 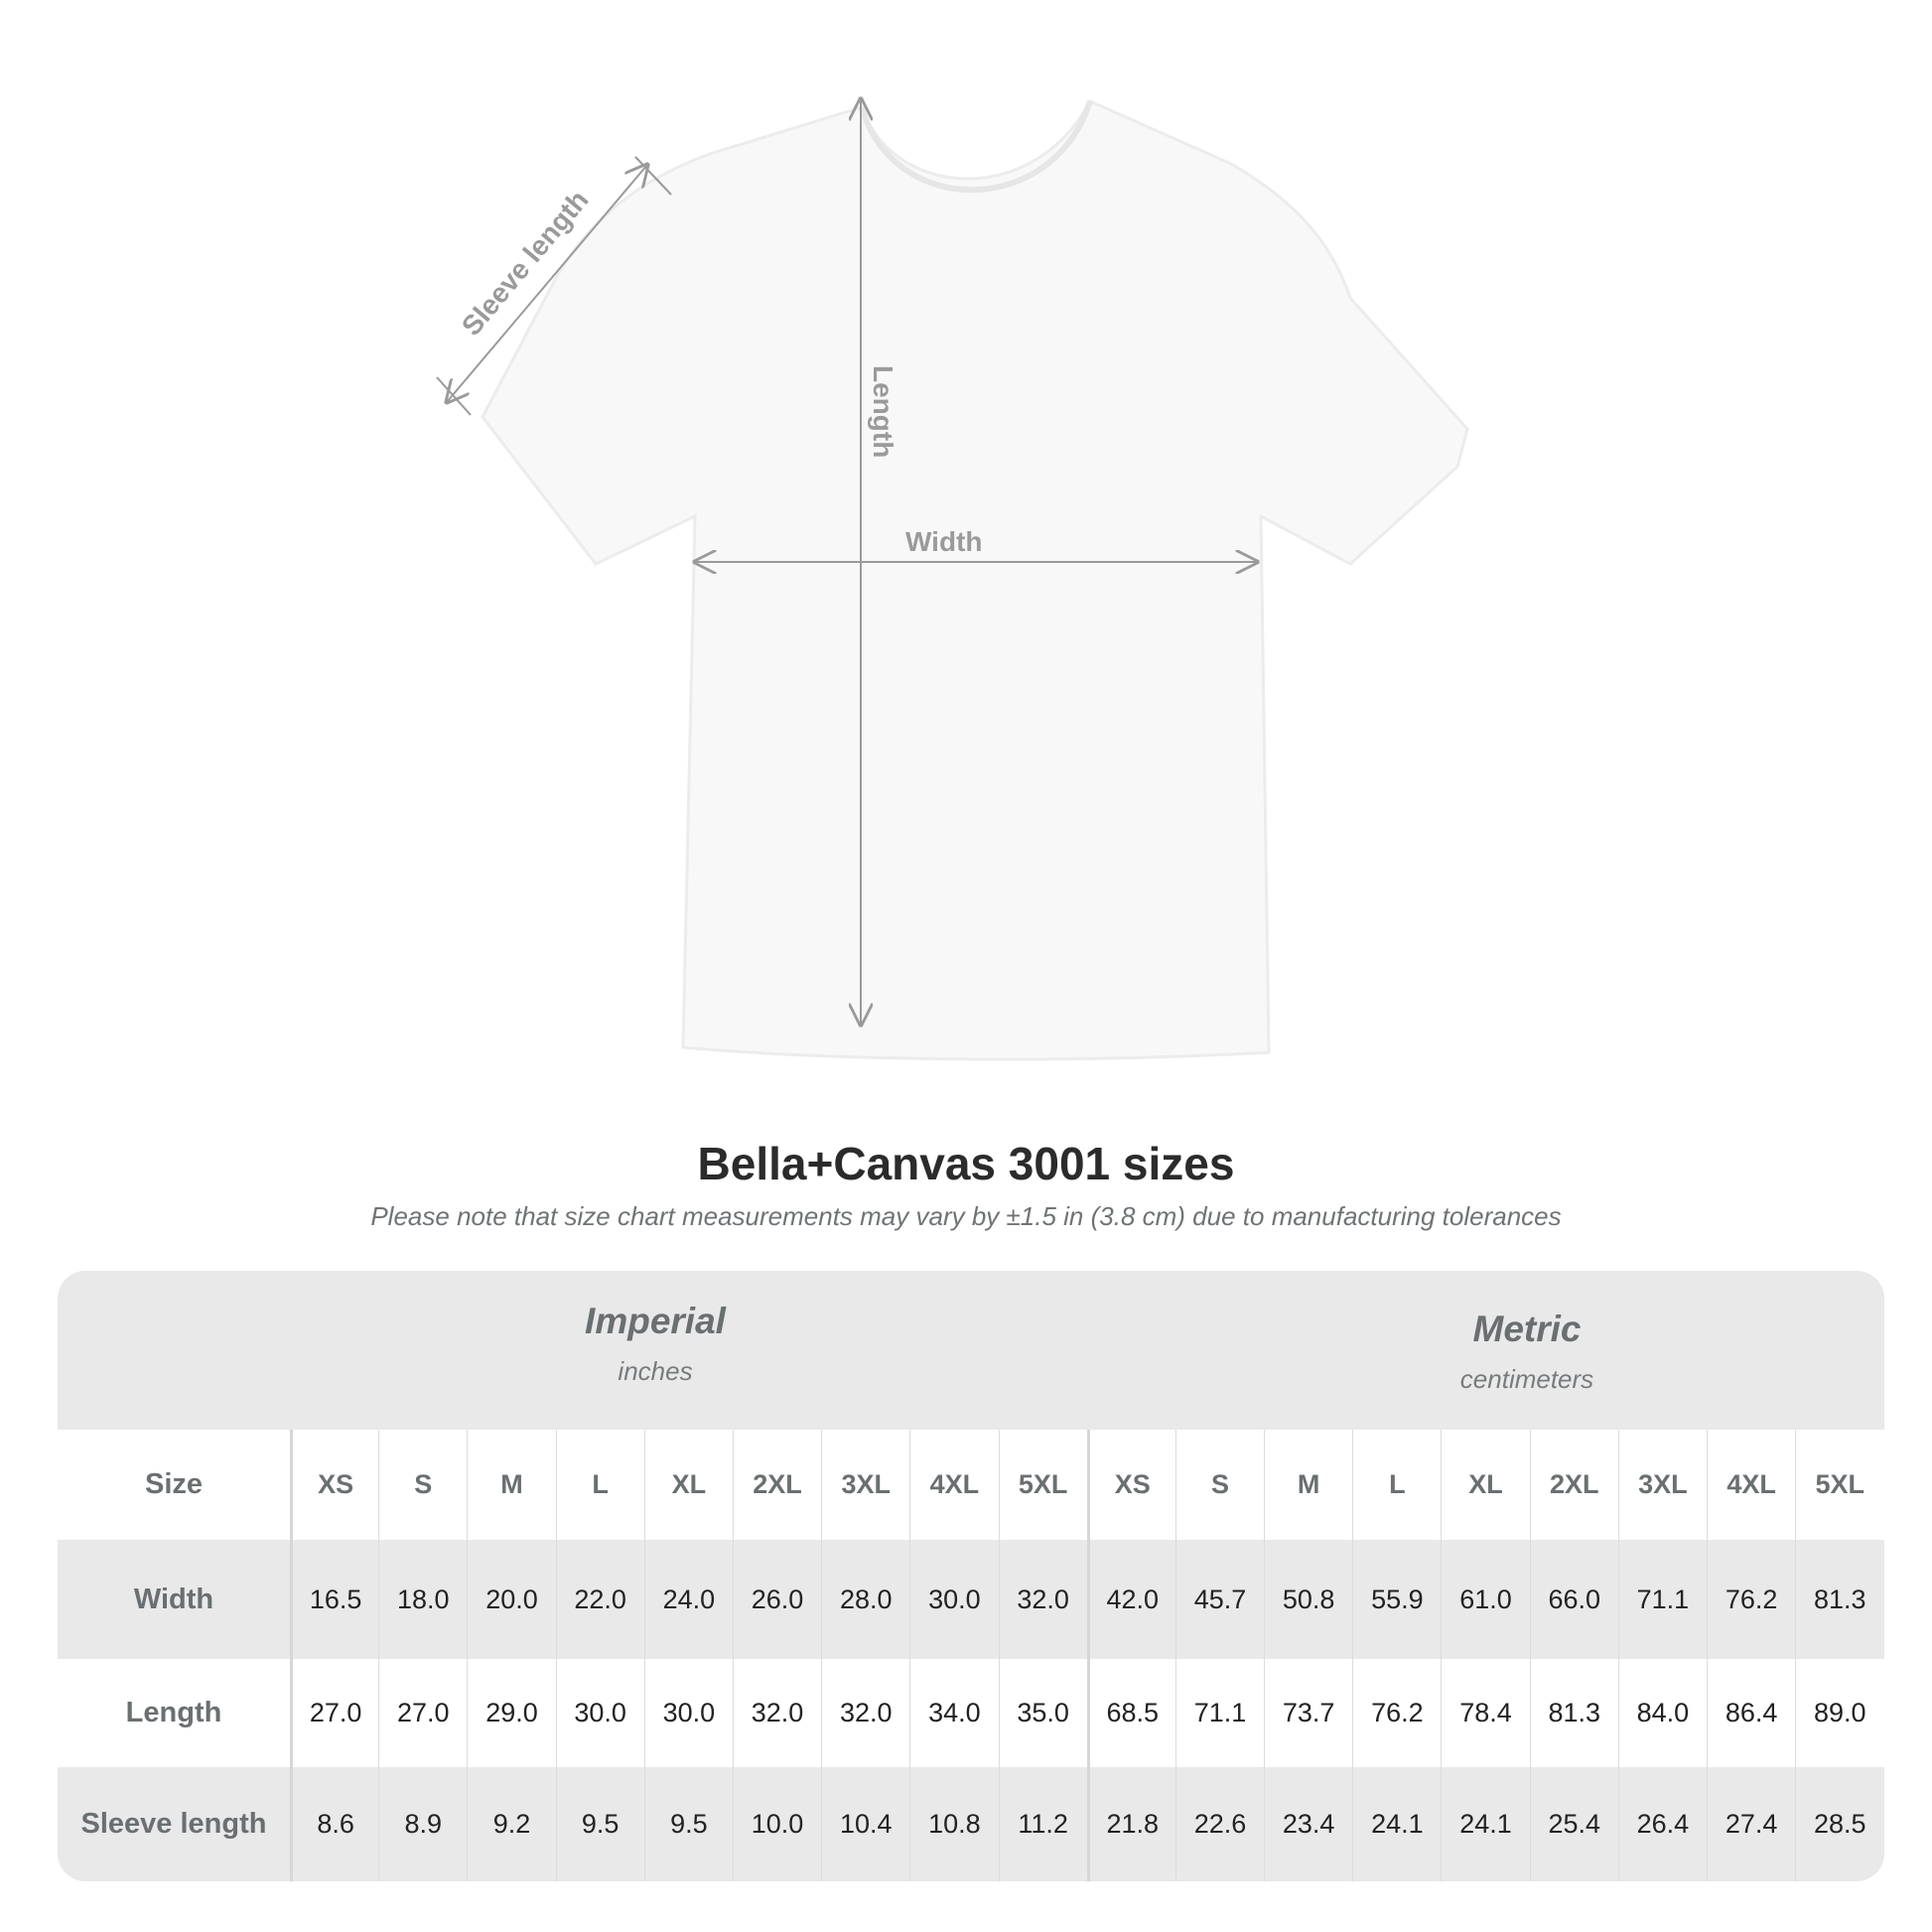 What do you see at coordinates (511, 1485) in the screenshot?
I see `imperial-size-m: M` at bounding box center [511, 1485].